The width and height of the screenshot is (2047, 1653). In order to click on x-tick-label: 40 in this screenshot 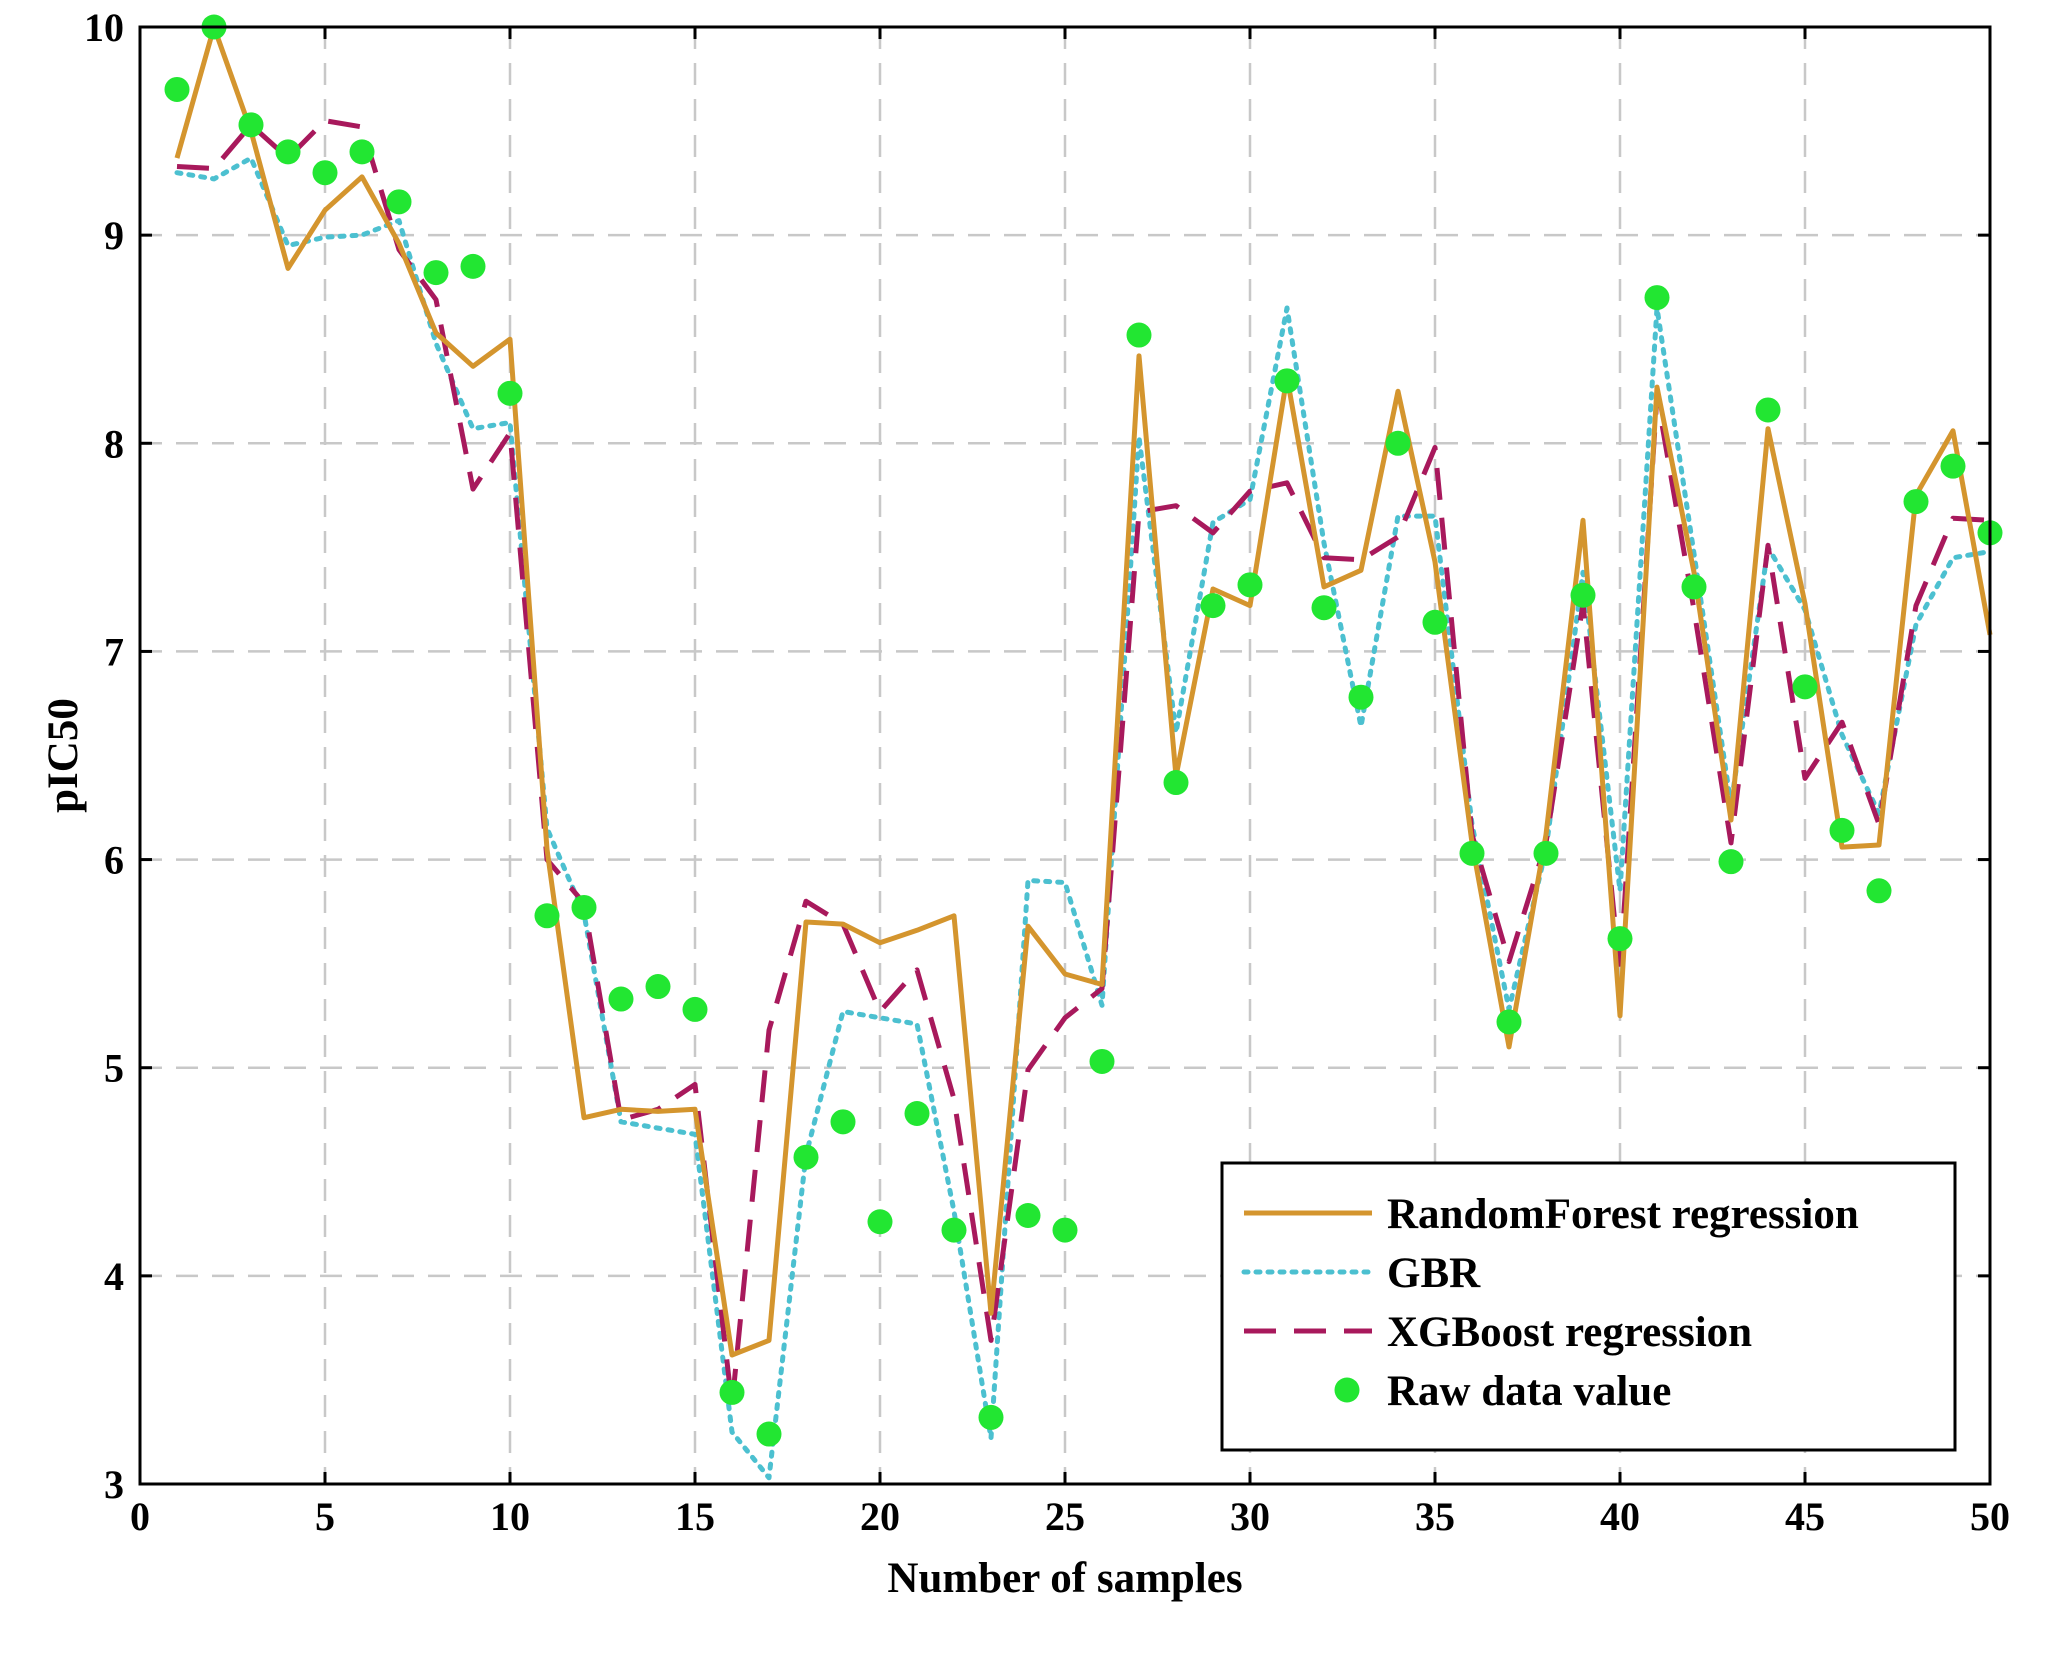, I will do `click(1620, 1516)`.